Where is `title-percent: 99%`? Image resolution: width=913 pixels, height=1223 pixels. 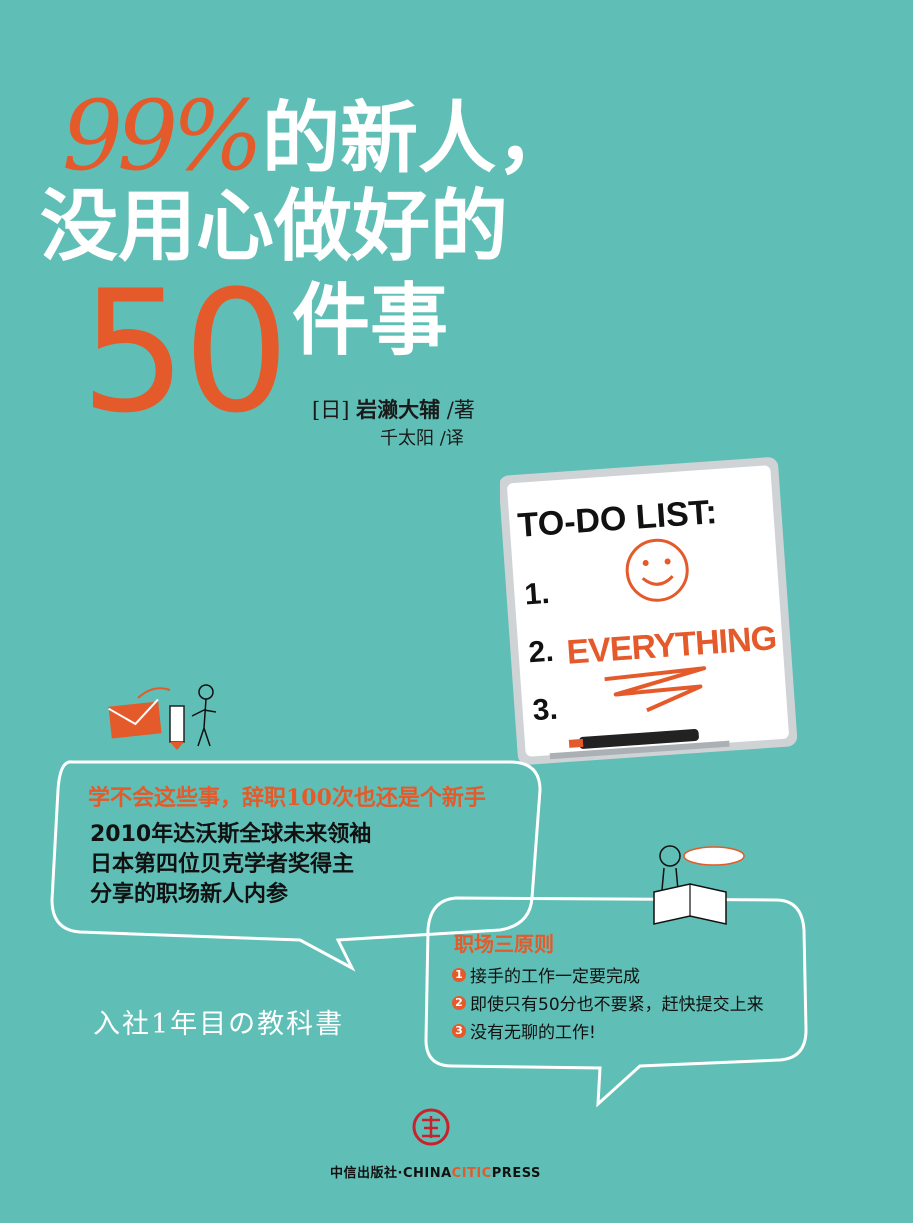
title-percent: 99% is located at coordinates (162, 136).